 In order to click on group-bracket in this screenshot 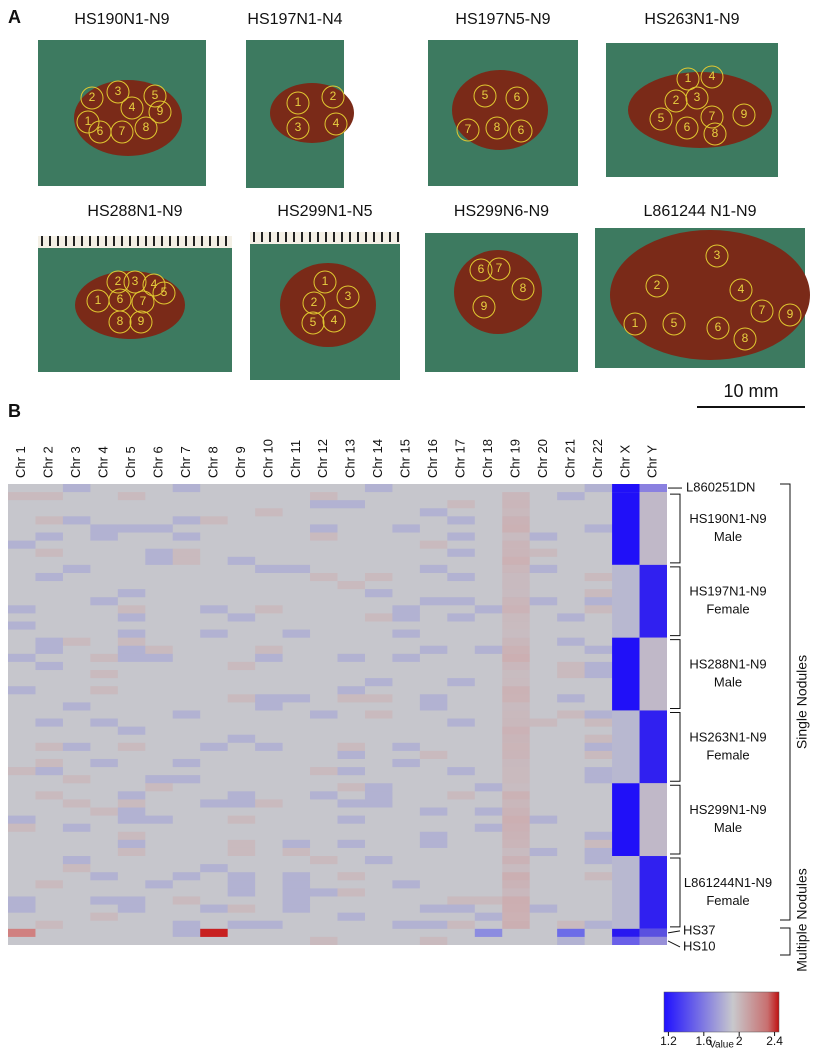, I will do `click(675, 819)`.